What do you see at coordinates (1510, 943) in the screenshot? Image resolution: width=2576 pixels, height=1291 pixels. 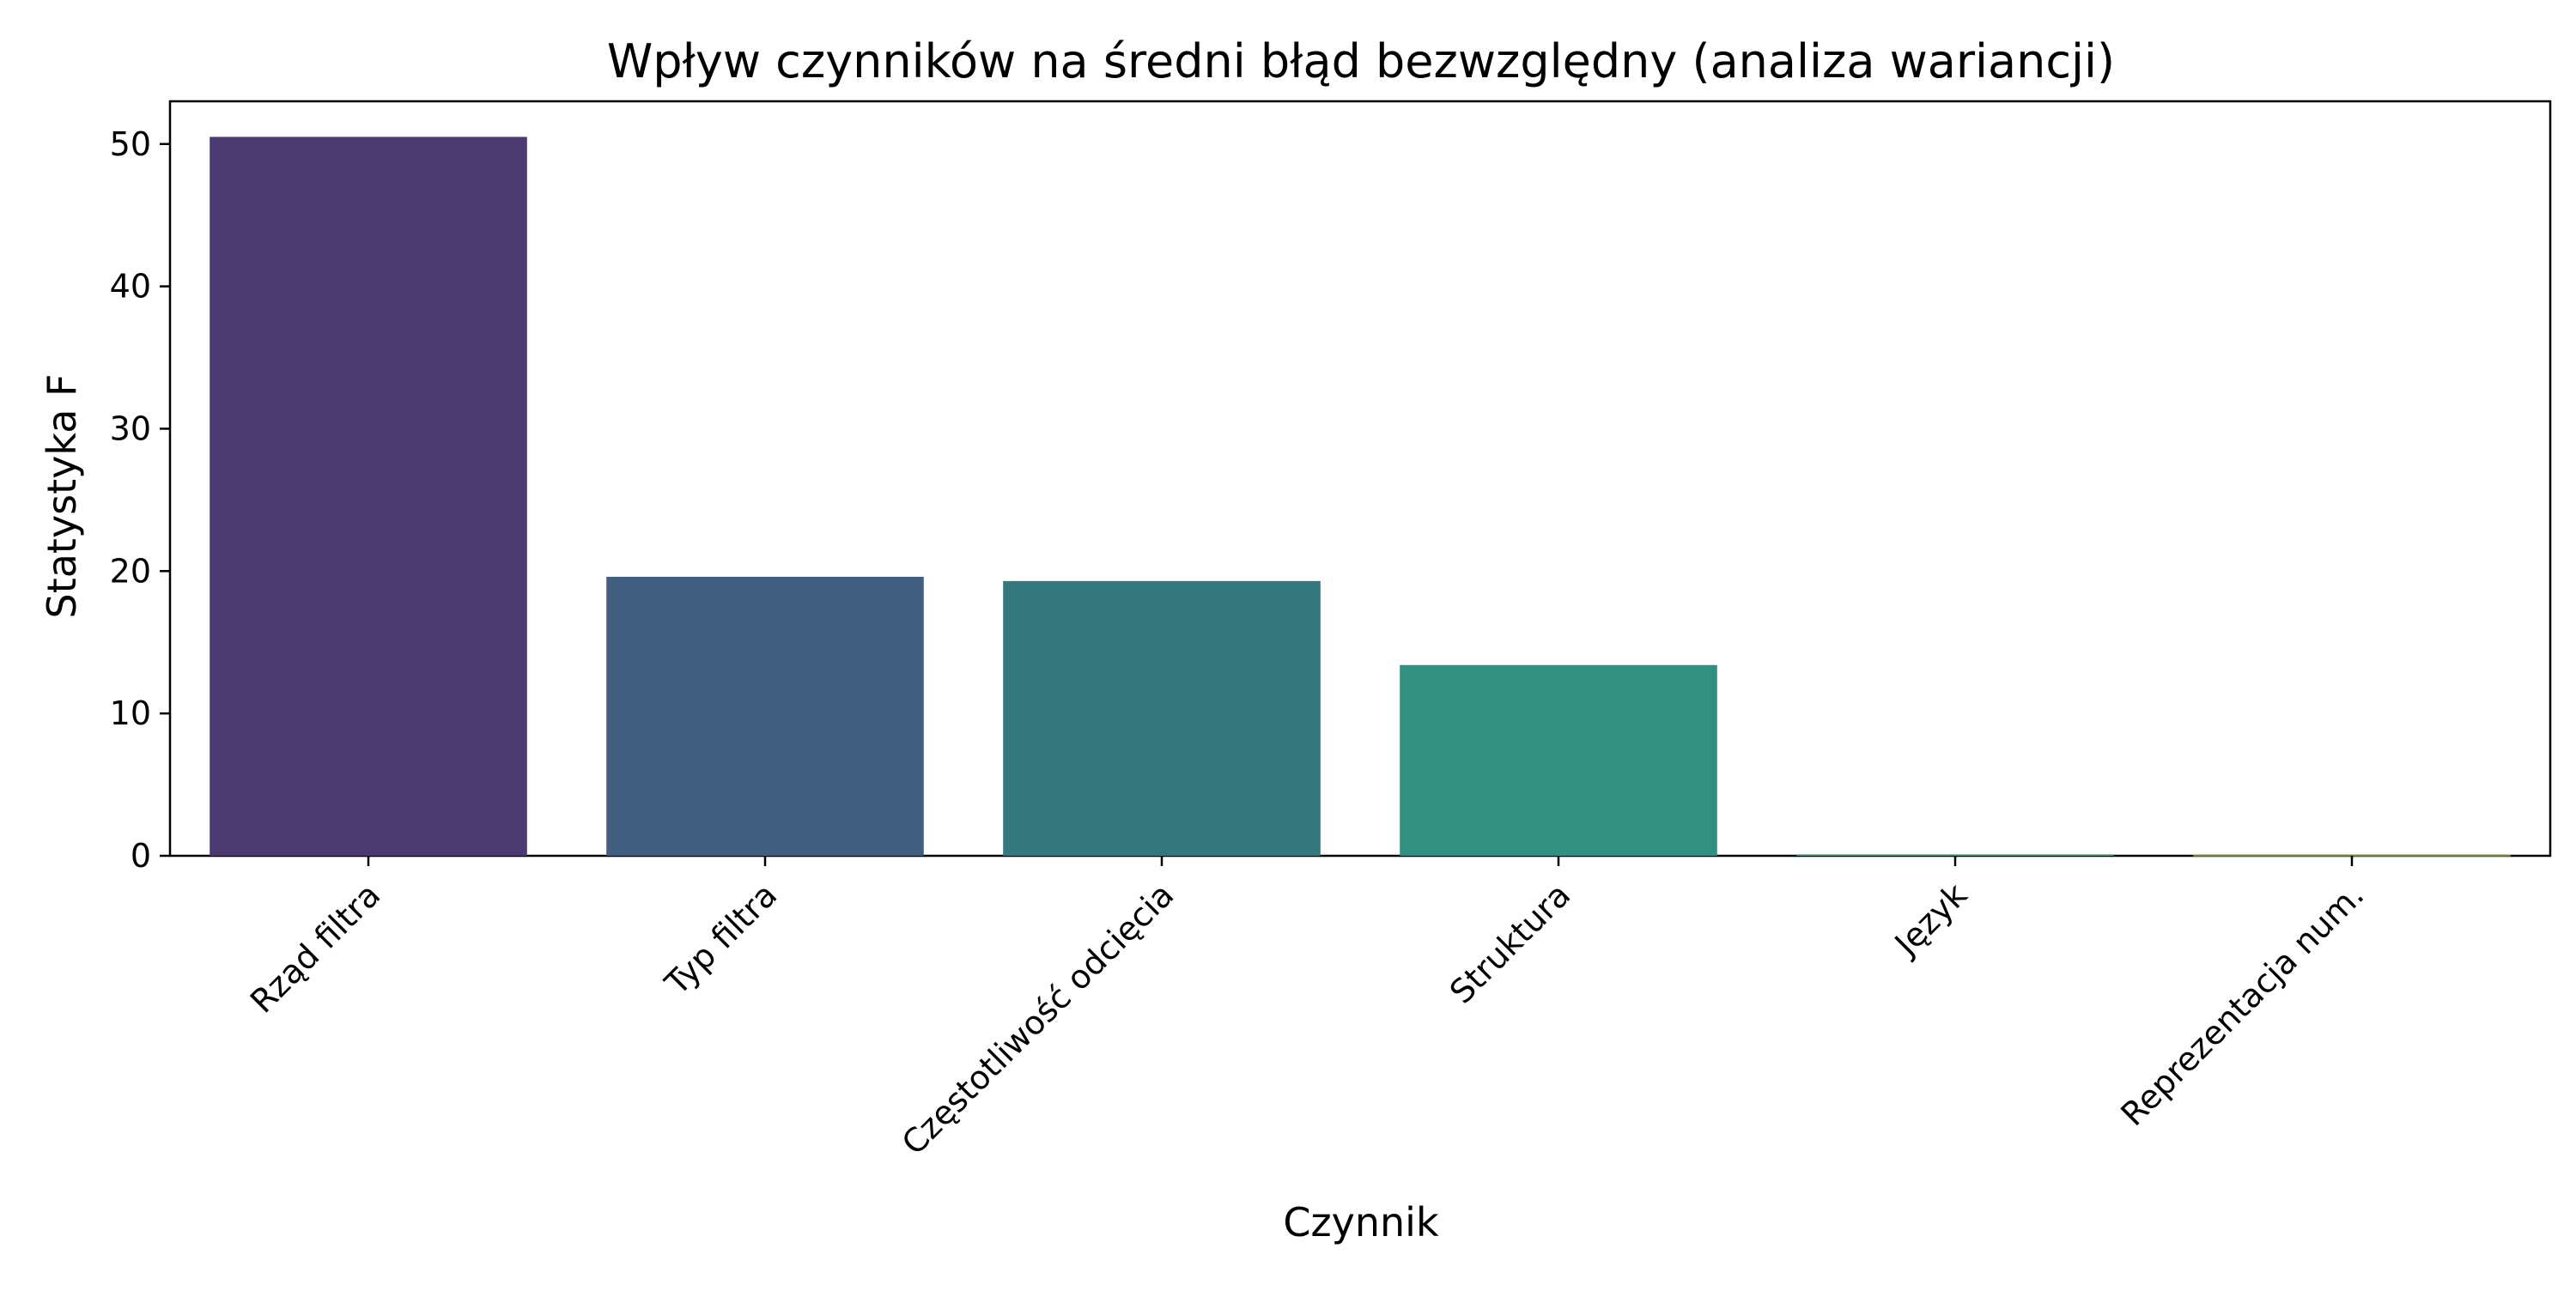 I see `x-tick-label: Struktura` at bounding box center [1510, 943].